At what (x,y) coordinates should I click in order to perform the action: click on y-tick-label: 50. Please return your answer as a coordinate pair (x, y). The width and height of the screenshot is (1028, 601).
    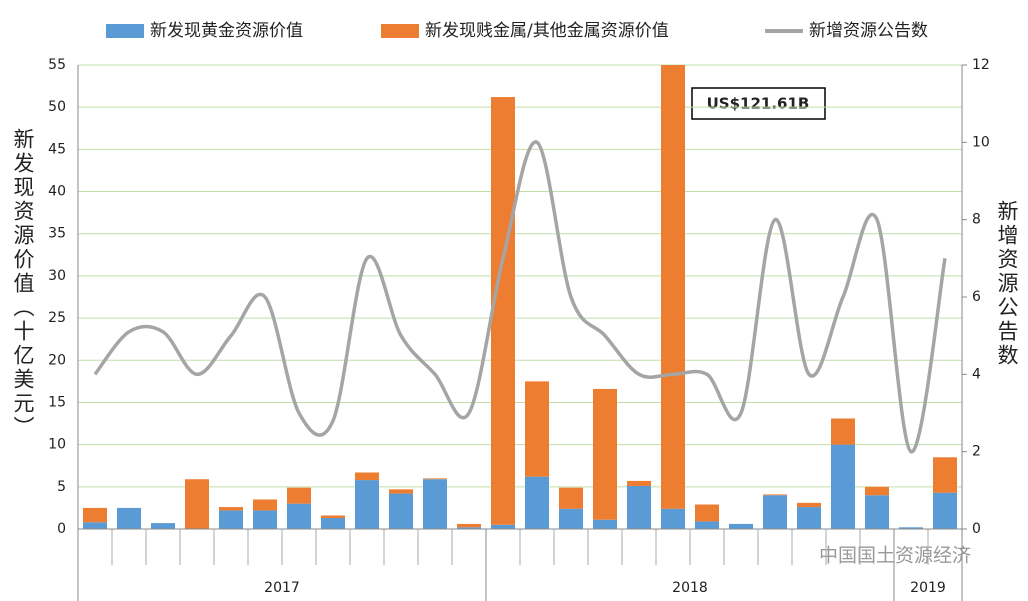
    Looking at the image, I should click on (57, 107).